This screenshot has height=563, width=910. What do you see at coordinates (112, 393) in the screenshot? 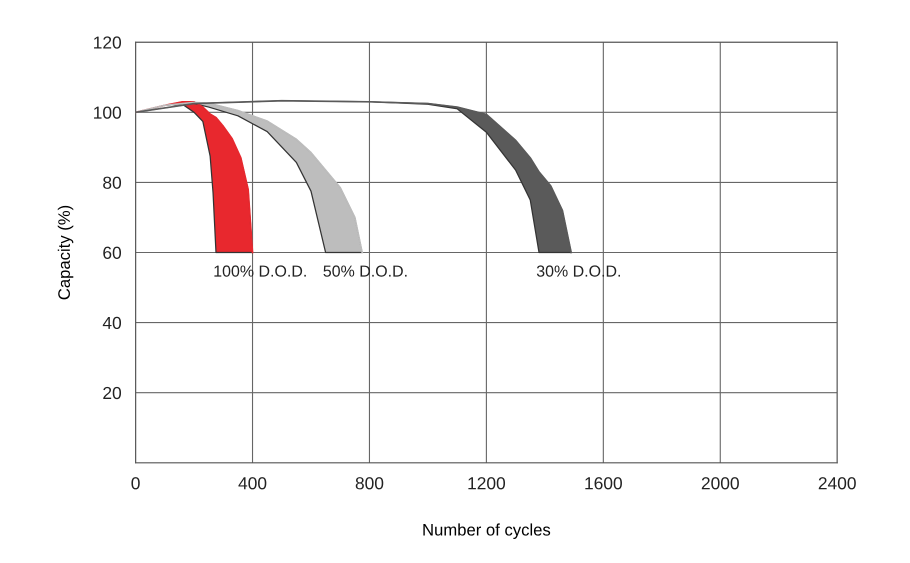
I see `y-tick-label: 20` at bounding box center [112, 393].